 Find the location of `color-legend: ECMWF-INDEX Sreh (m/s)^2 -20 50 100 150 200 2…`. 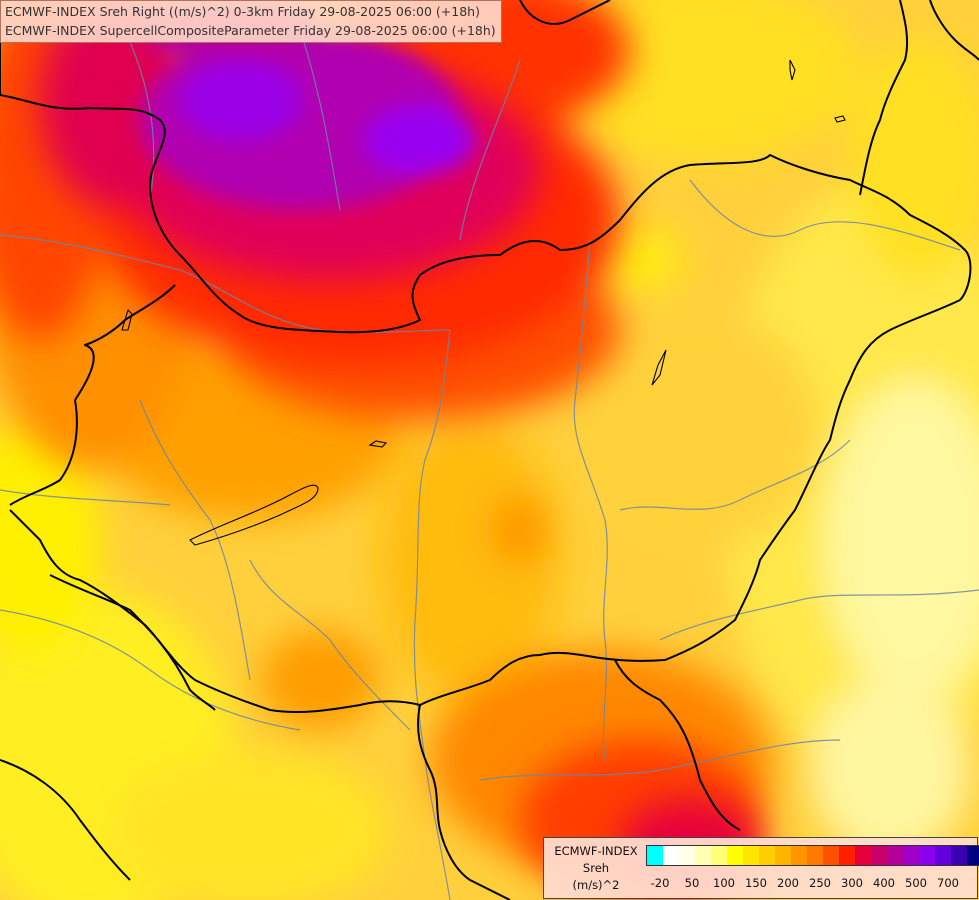

color-legend: ECMWF-INDEX Sreh (m/s)^2 -20 50 100 150 200 2… is located at coordinates (761, 868).